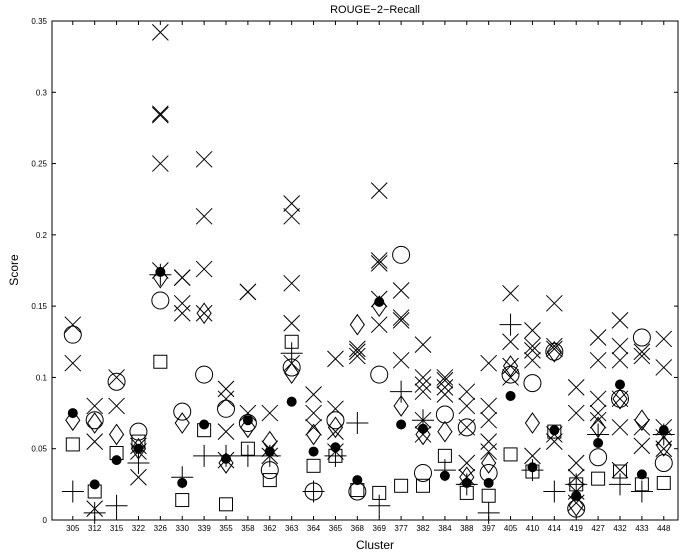 The height and width of the screenshot is (556, 686). Describe the element at coordinates (161, 528) in the screenshot. I see `x-tick-label: 326` at that location.